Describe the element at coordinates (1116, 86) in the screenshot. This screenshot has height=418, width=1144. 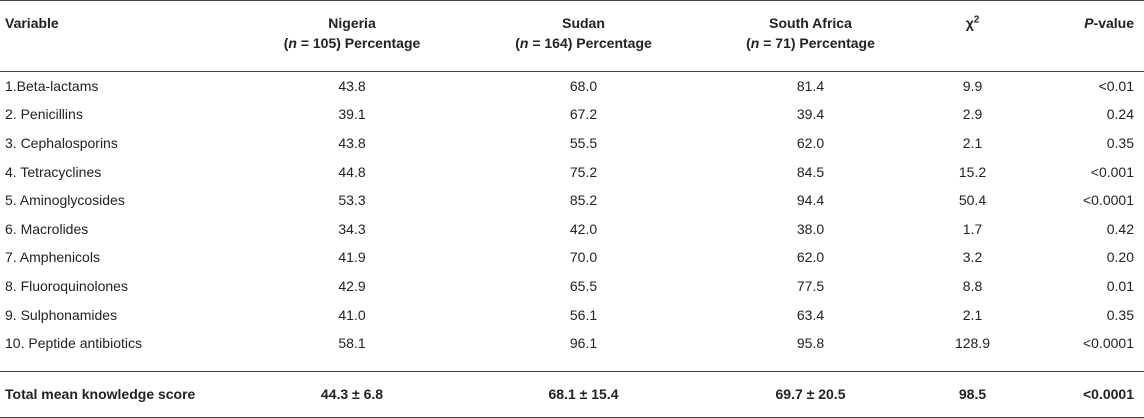
I see `cell-p-value: <0.01` at that location.